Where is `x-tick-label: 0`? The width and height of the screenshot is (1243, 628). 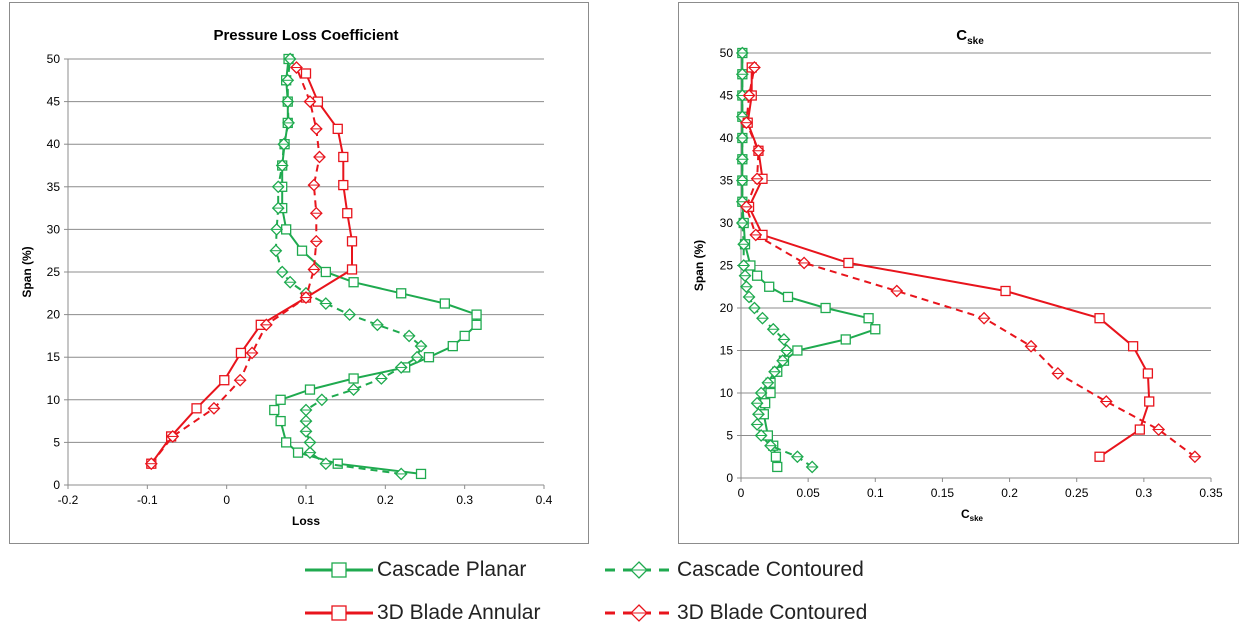 x-tick-label: 0 is located at coordinates (741, 493).